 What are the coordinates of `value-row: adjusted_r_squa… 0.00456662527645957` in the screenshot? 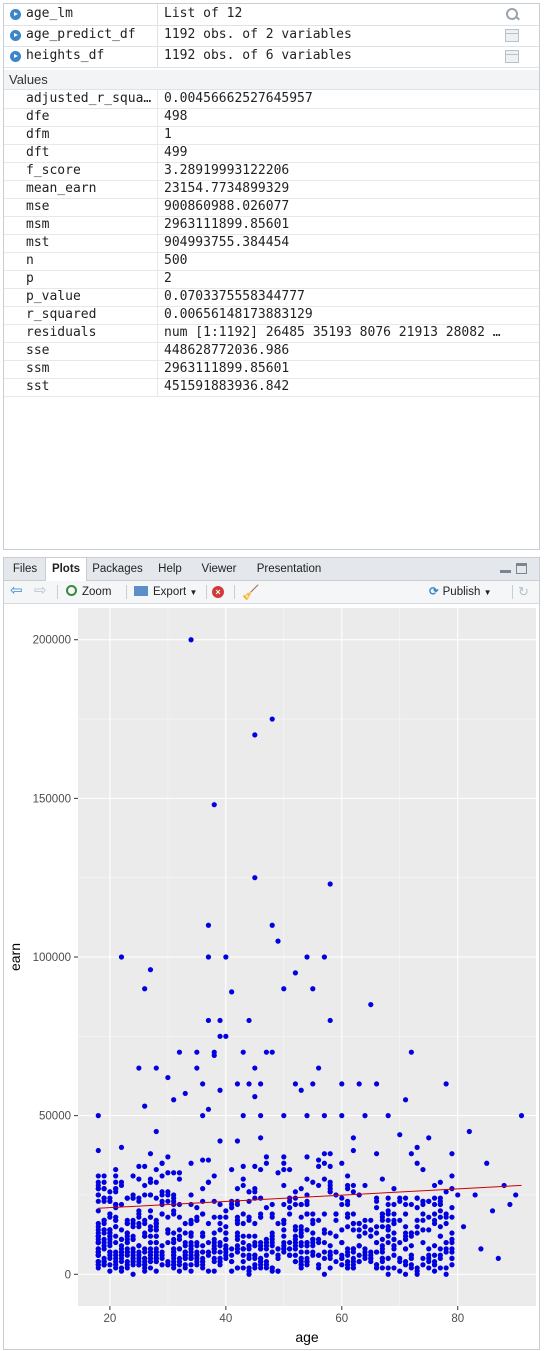 It's located at (271, 99).